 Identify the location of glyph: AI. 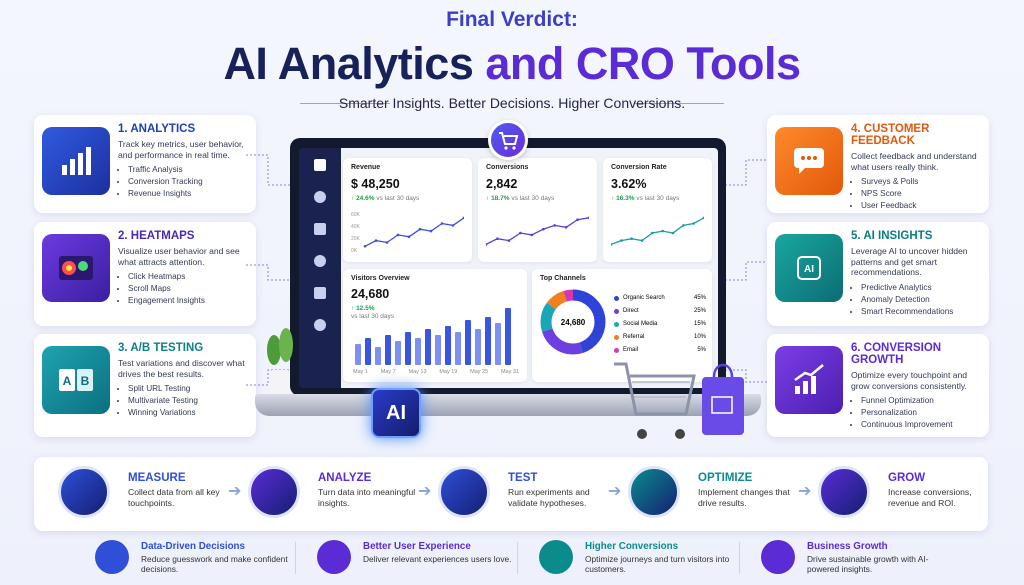
(809, 268).